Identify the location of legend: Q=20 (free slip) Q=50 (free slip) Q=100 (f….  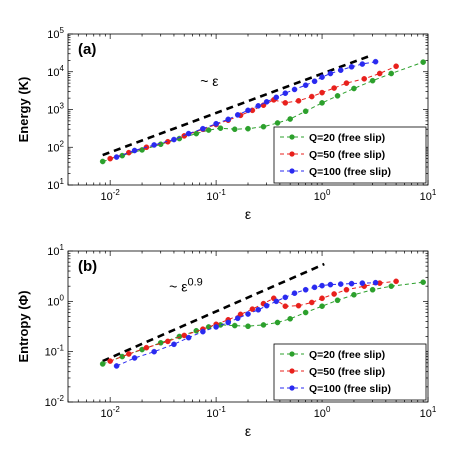
(350, 372).